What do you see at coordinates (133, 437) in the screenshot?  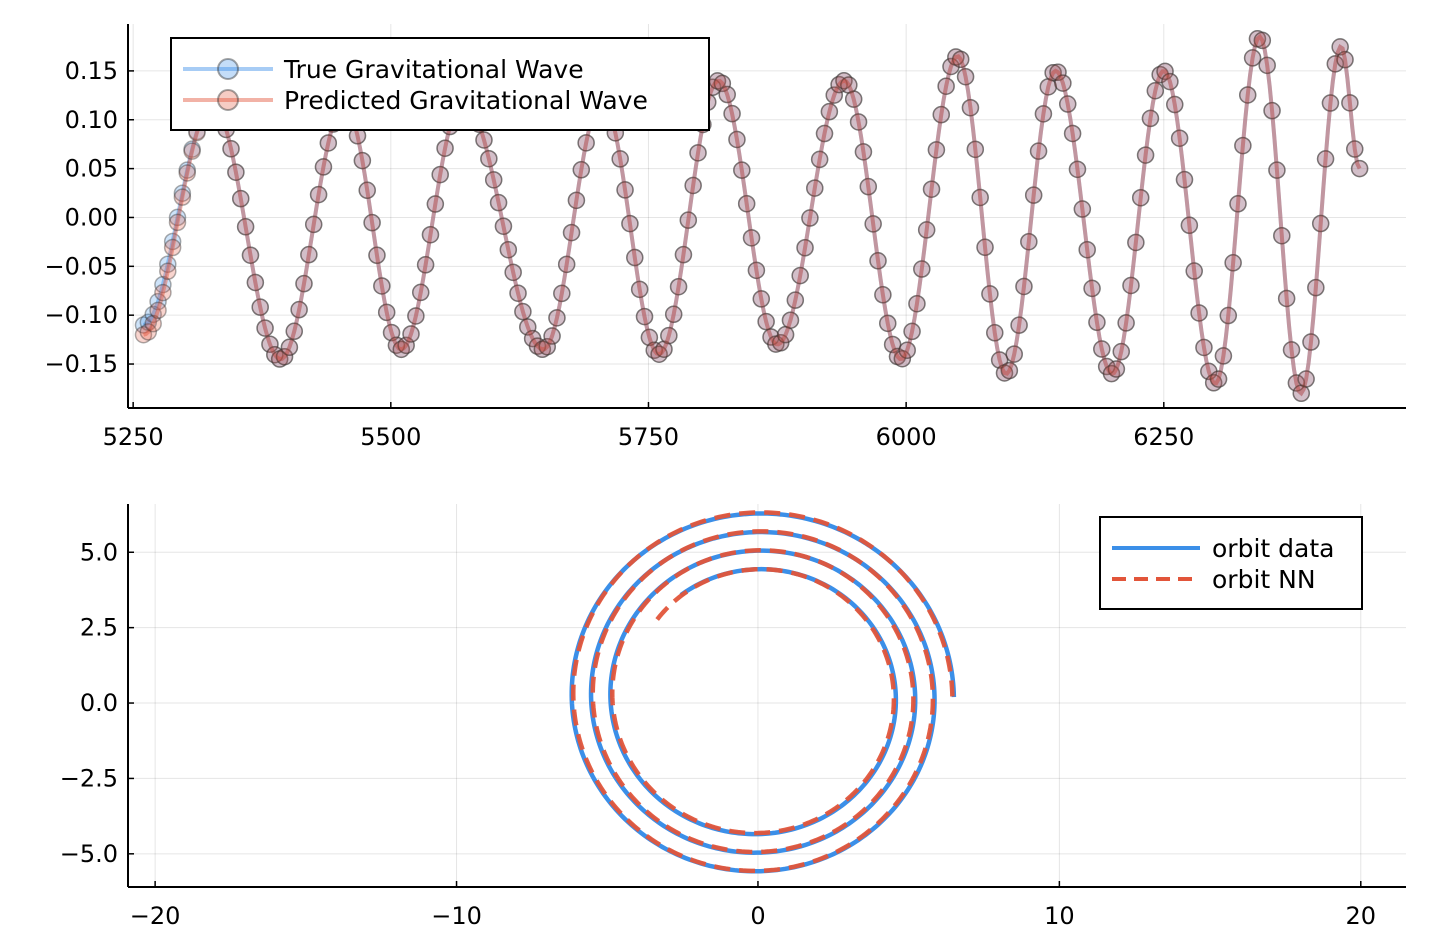 I see `wave-x-tick-label: 5250` at bounding box center [133, 437].